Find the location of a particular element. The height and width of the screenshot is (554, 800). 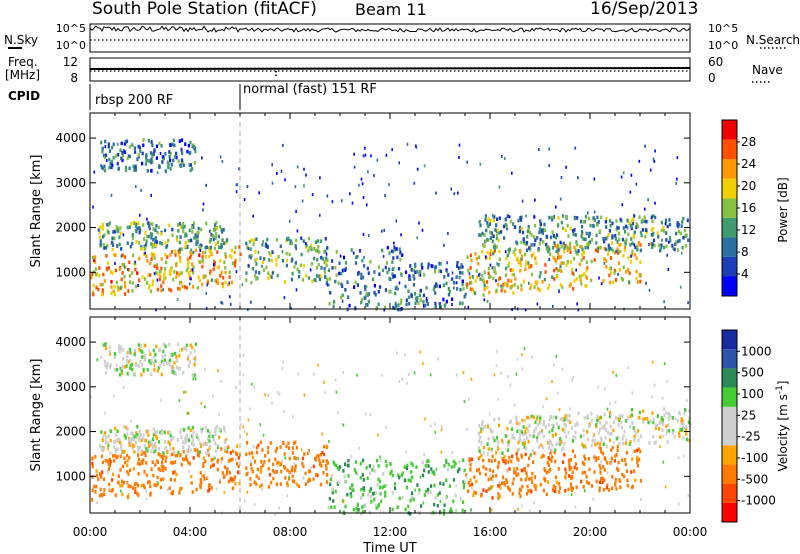

freq-panel: 12 8 60 0 is located at coordinates (393, 70).